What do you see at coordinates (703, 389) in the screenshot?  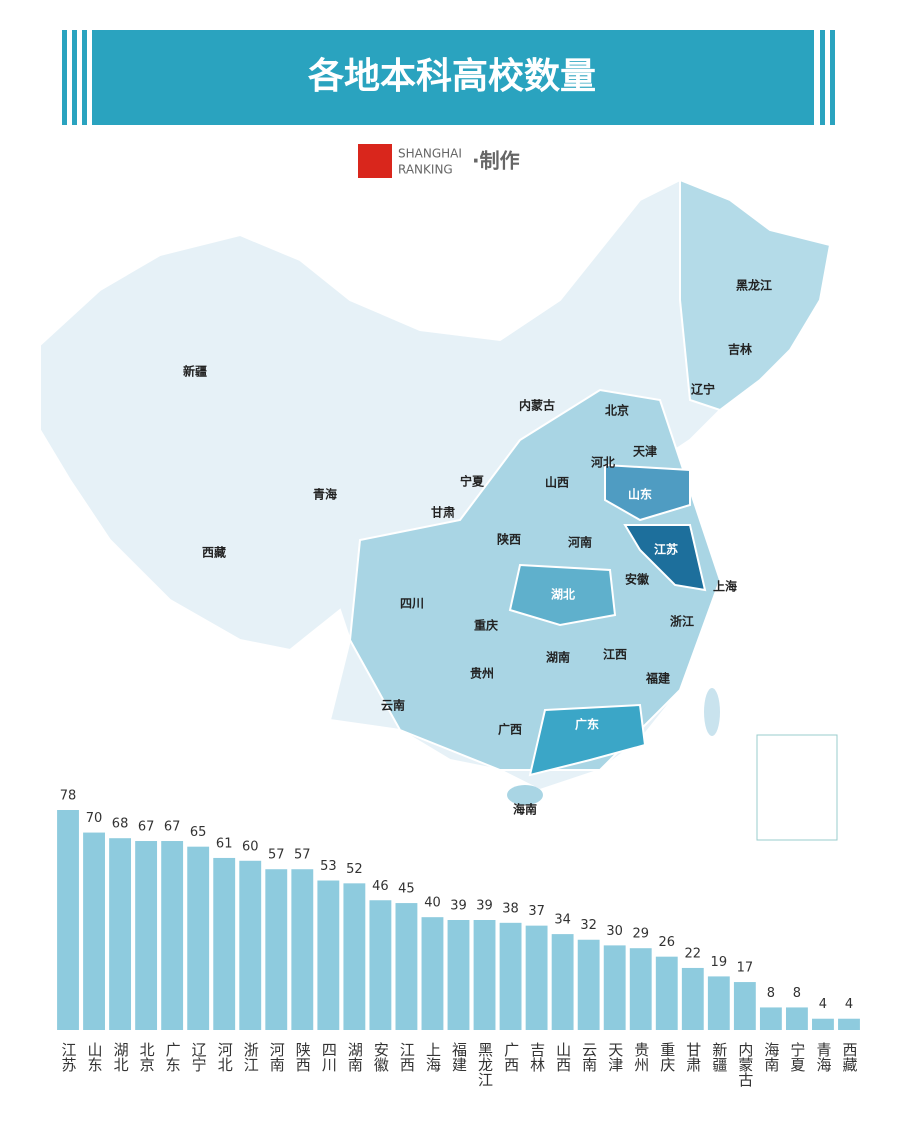 I see `map-label: 辽宁` at bounding box center [703, 389].